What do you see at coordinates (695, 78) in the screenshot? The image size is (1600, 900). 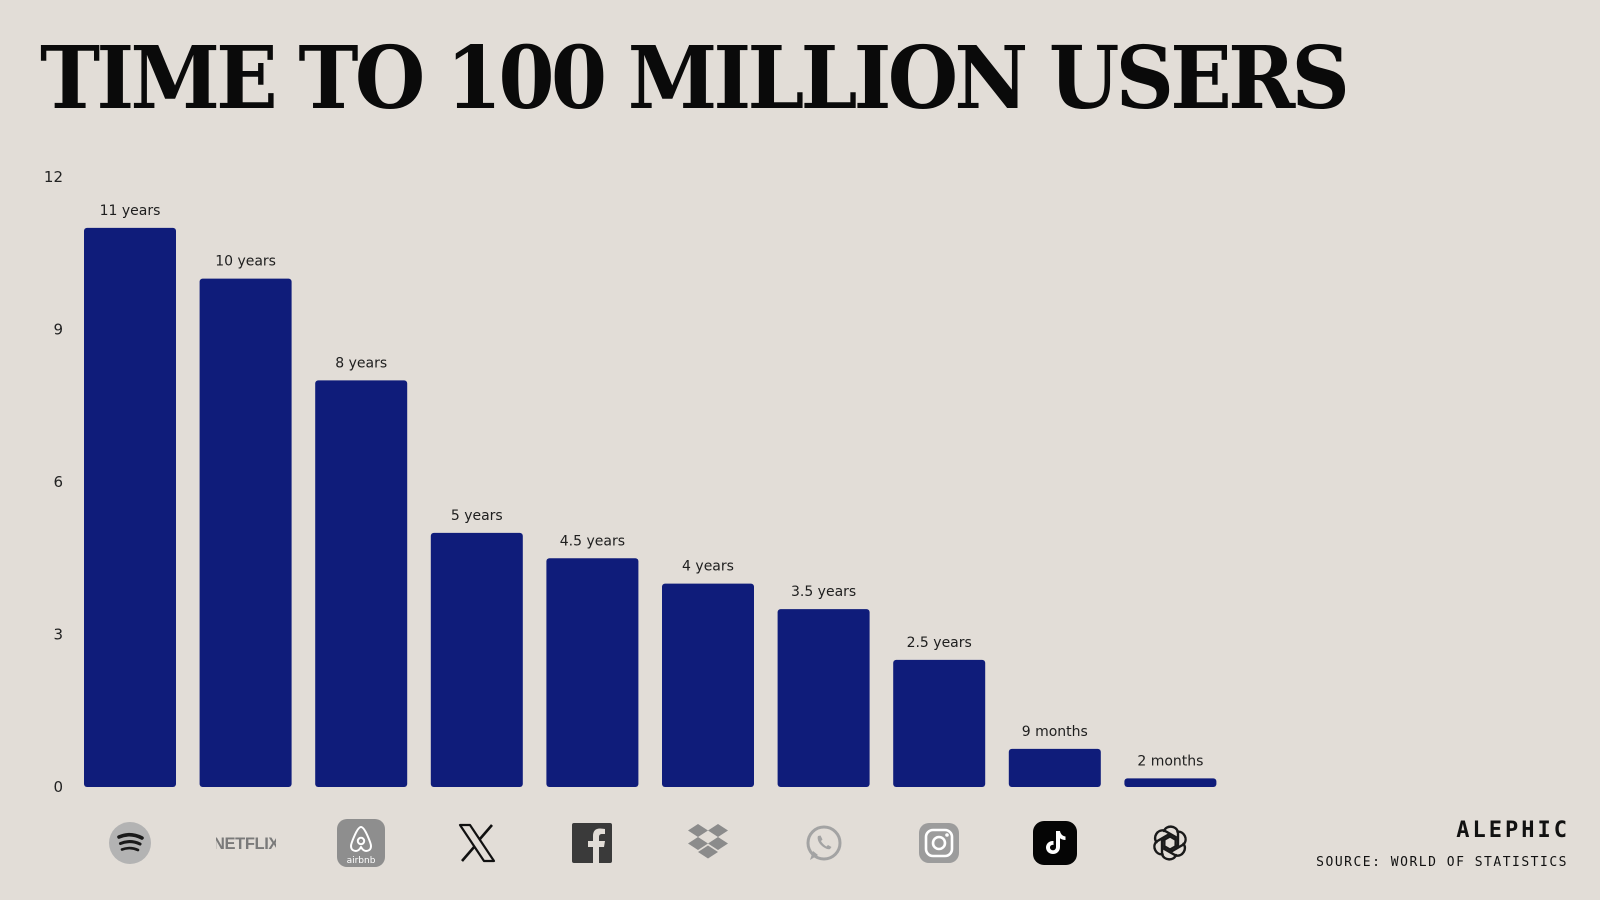 I see `page-title: TIME TO 100 MILLION USERS` at bounding box center [695, 78].